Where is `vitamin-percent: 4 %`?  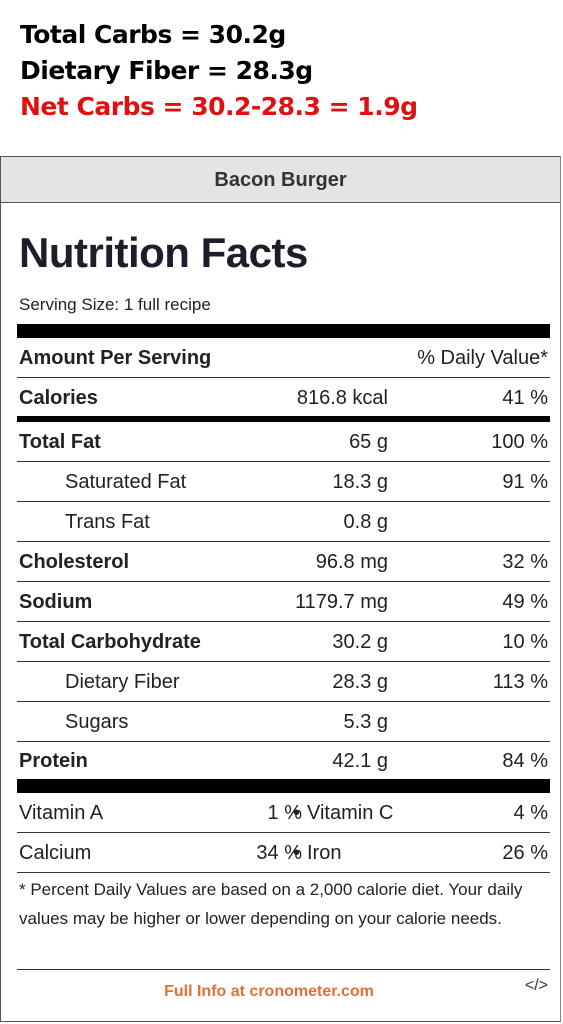
vitamin-percent: 4 % is located at coordinates (530, 813).